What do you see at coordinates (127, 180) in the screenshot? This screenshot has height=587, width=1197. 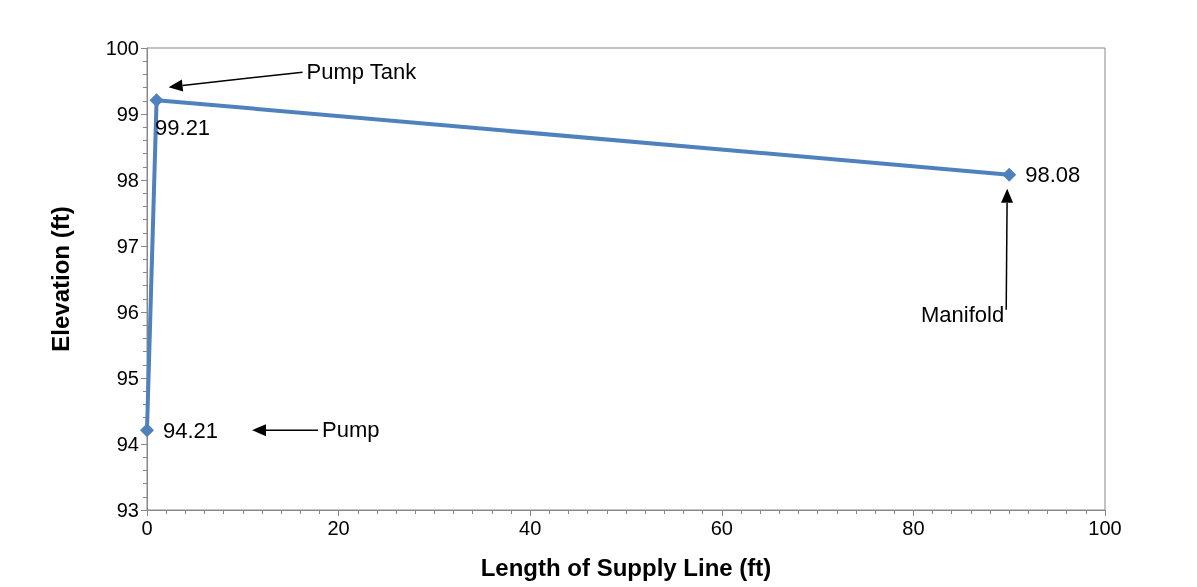 I see `y-tick-label: 98` at bounding box center [127, 180].